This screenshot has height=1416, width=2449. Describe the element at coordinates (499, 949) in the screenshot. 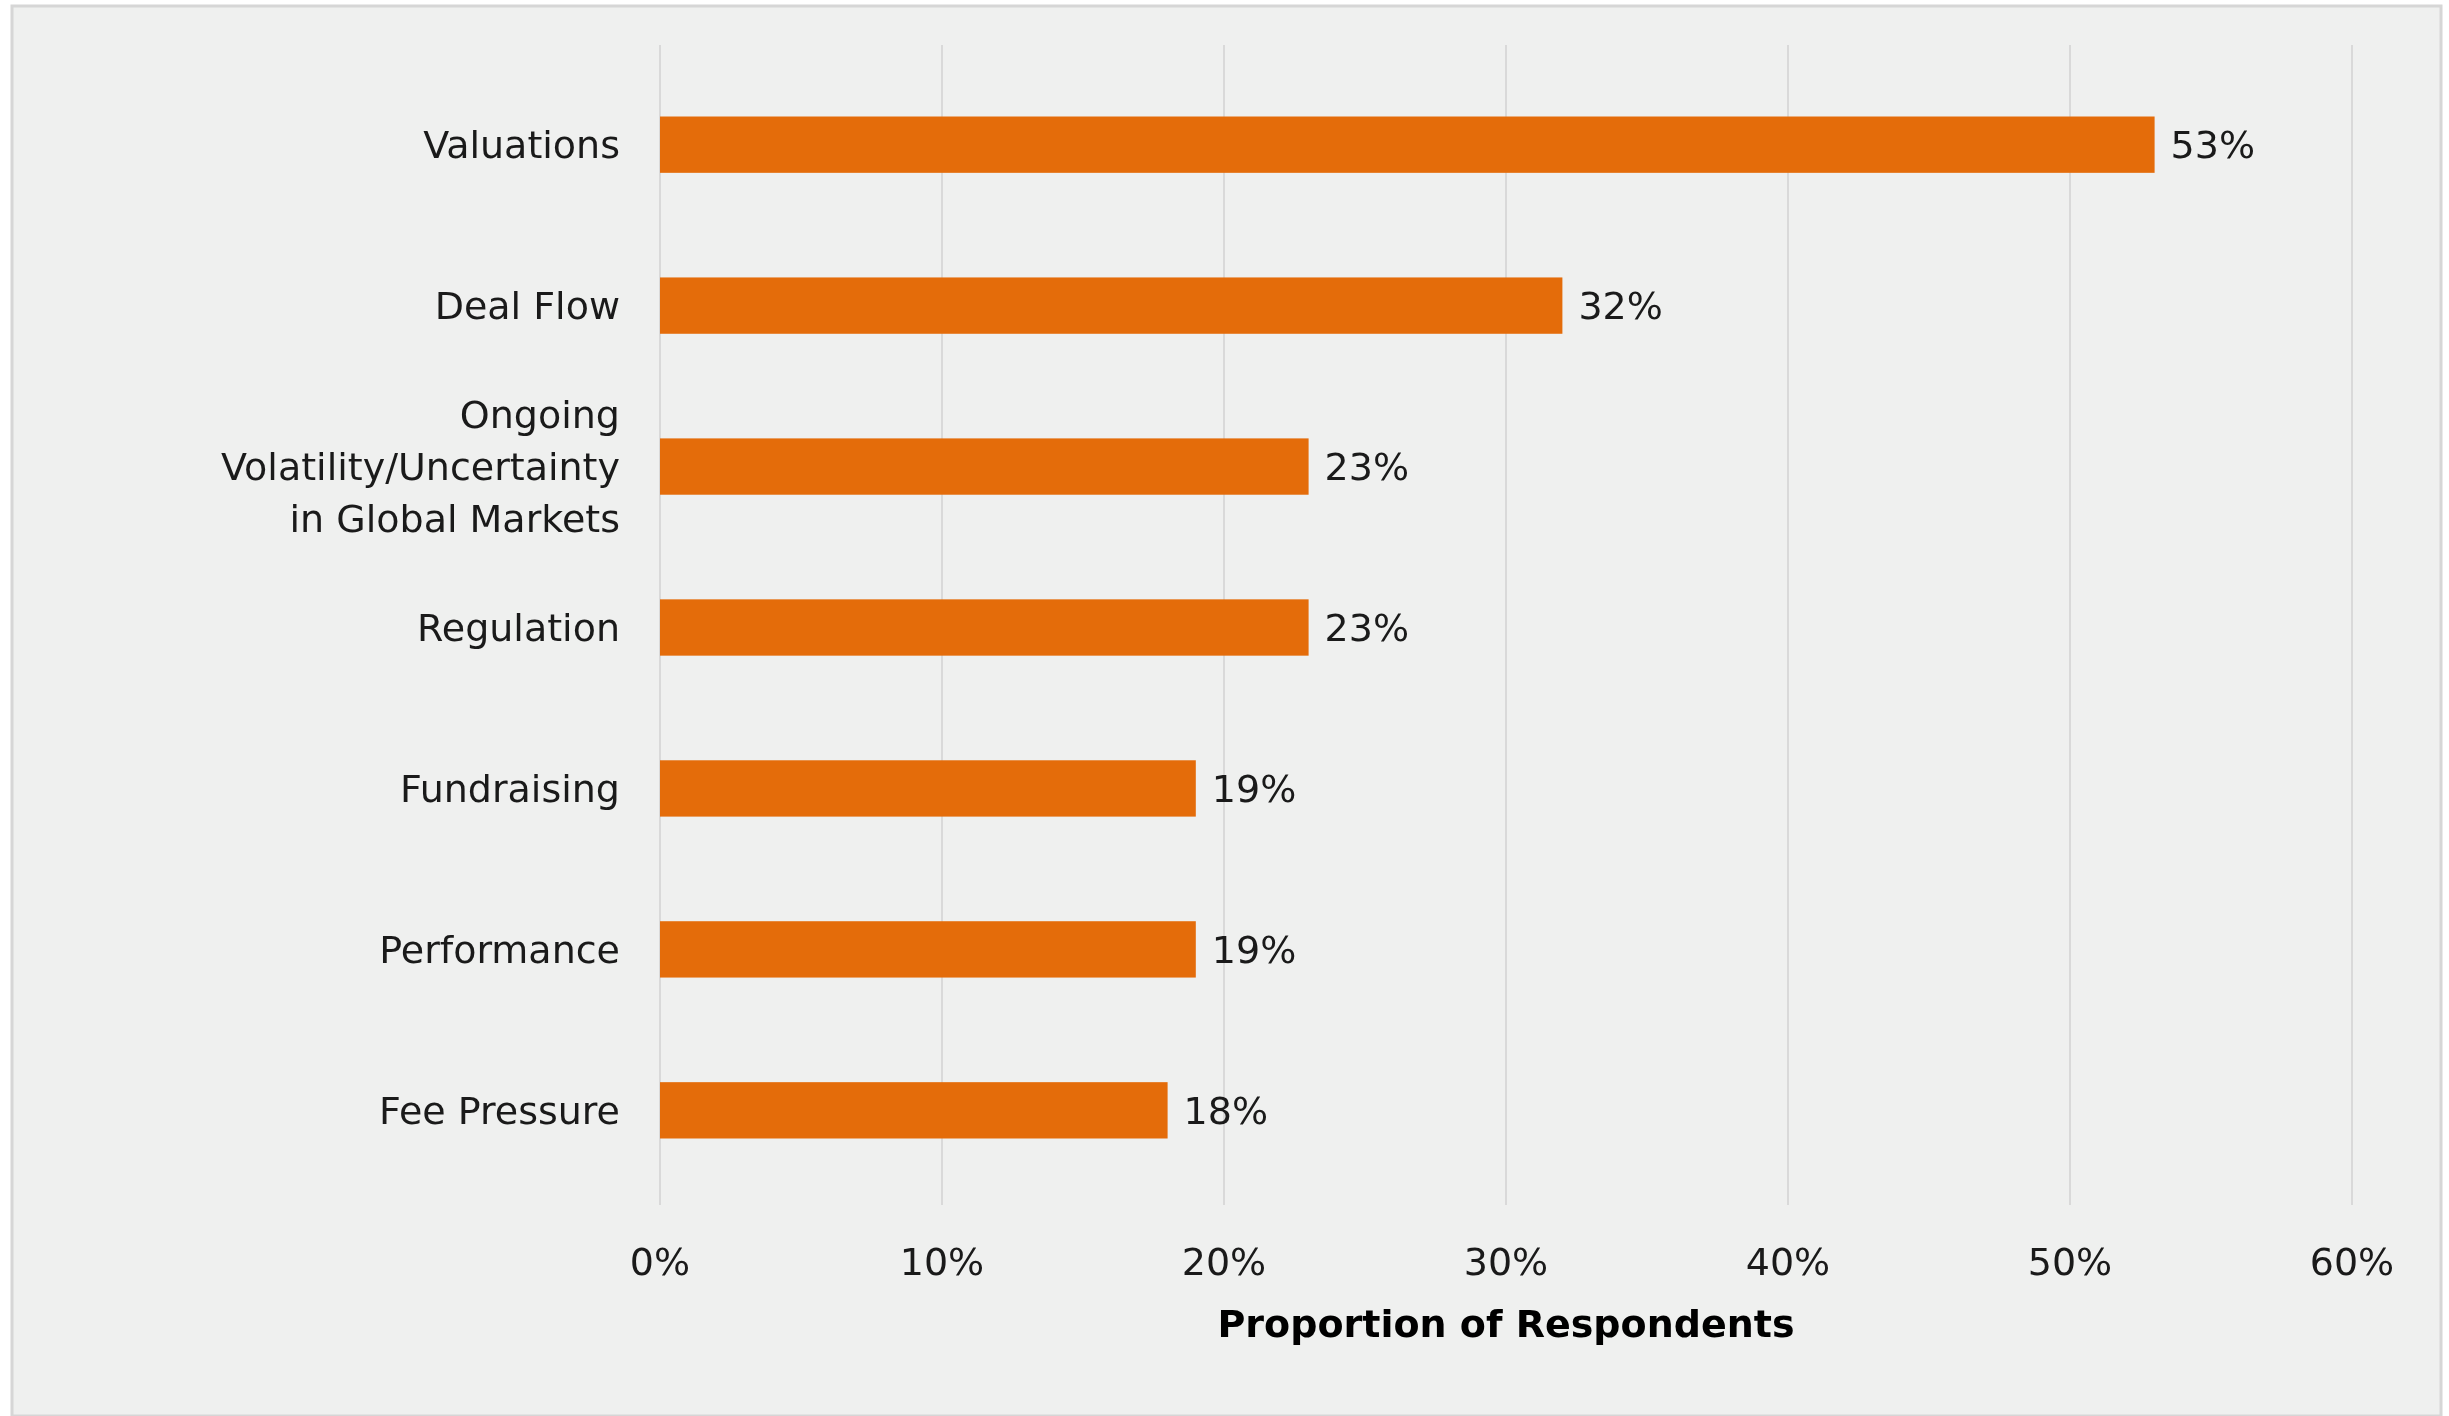

I see `y-tick-label: Performance` at that location.